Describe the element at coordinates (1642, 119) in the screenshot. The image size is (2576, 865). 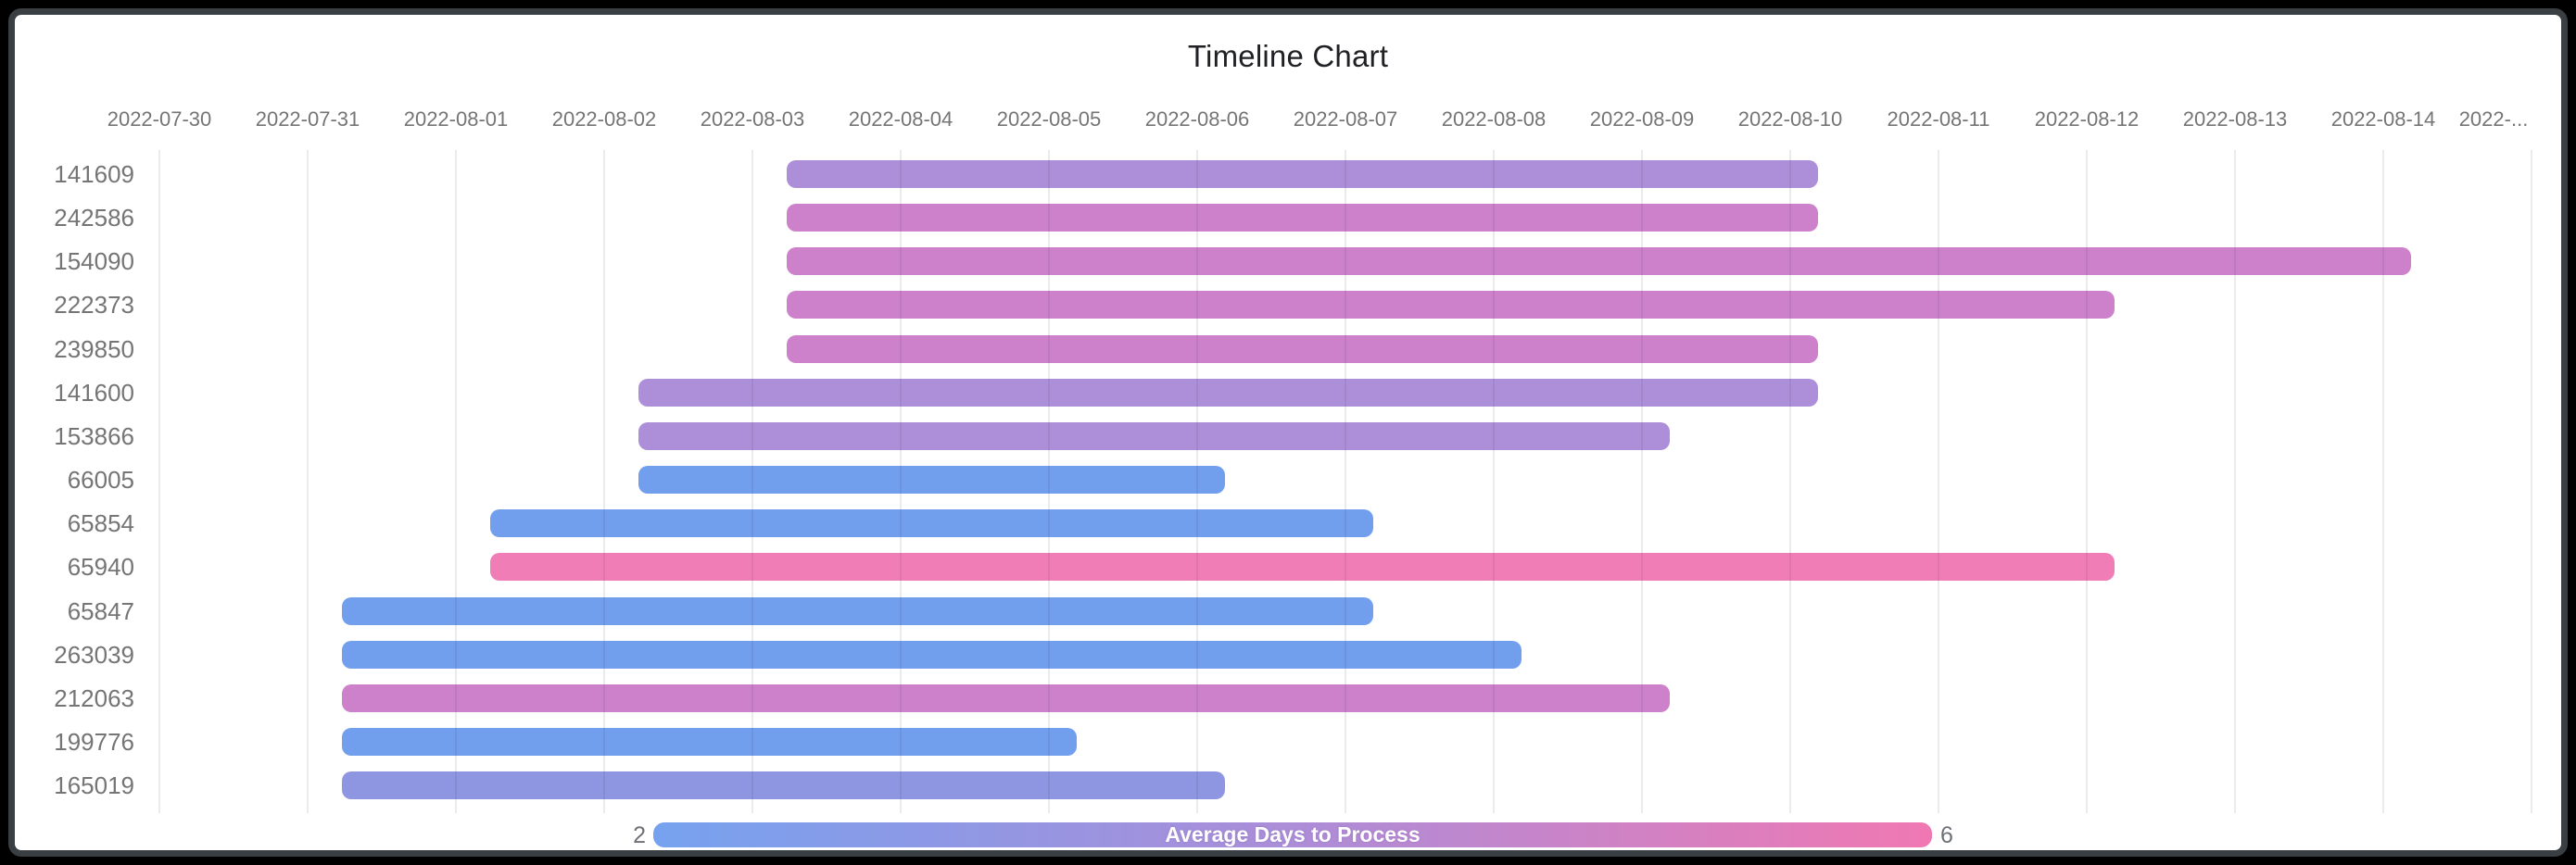
I see `x-tick-label: 2022-08-09` at that location.